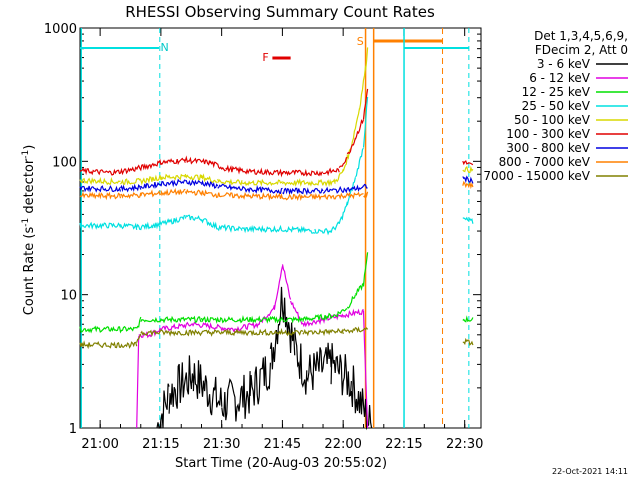 The height and width of the screenshot is (480, 640). What do you see at coordinates (64, 162) in the screenshot?
I see `y-tick-label: 100` at bounding box center [64, 162].